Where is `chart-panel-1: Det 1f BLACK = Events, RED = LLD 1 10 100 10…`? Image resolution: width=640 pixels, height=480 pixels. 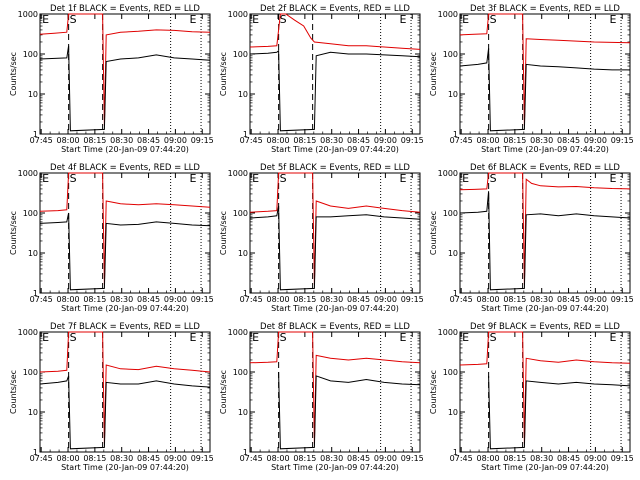 chart-panel-1: Det 1f BLACK = Events, RED = LLD 1 10 100 10… is located at coordinates (111, 79).